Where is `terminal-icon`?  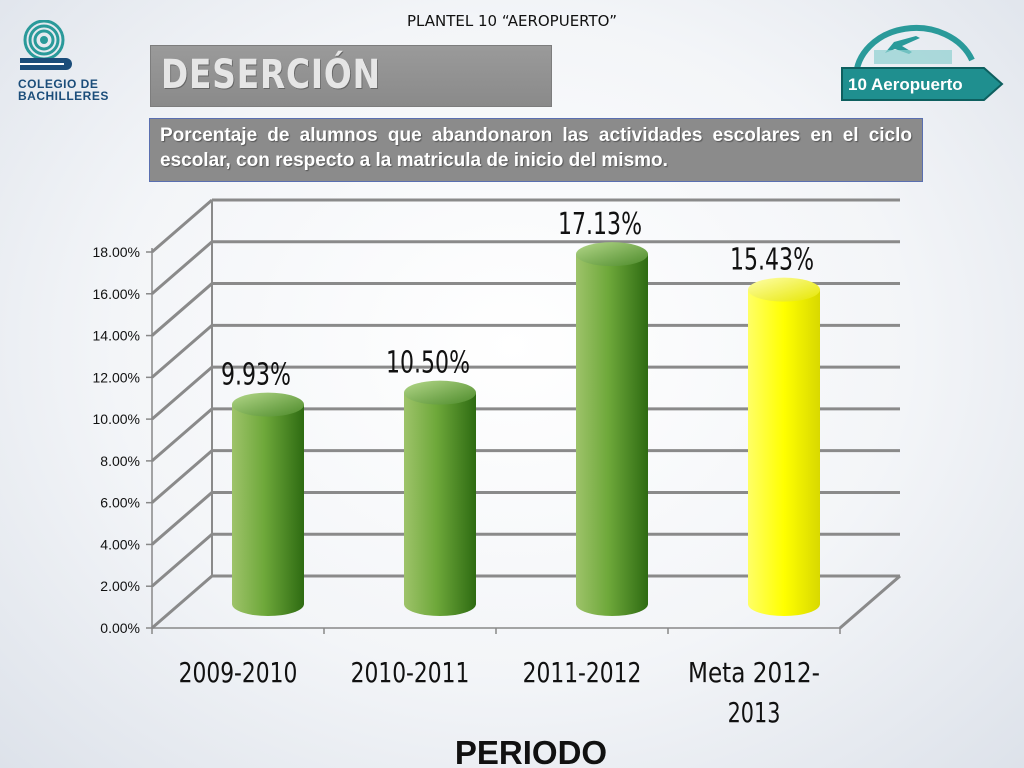
terminal-icon is located at coordinates (913, 57).